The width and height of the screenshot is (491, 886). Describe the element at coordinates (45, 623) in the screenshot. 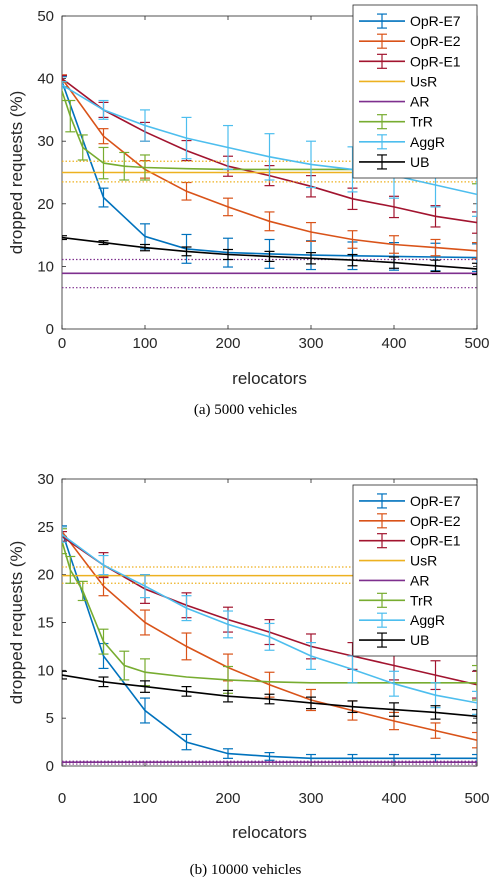

I see `y-tick-label: 15` at that location.